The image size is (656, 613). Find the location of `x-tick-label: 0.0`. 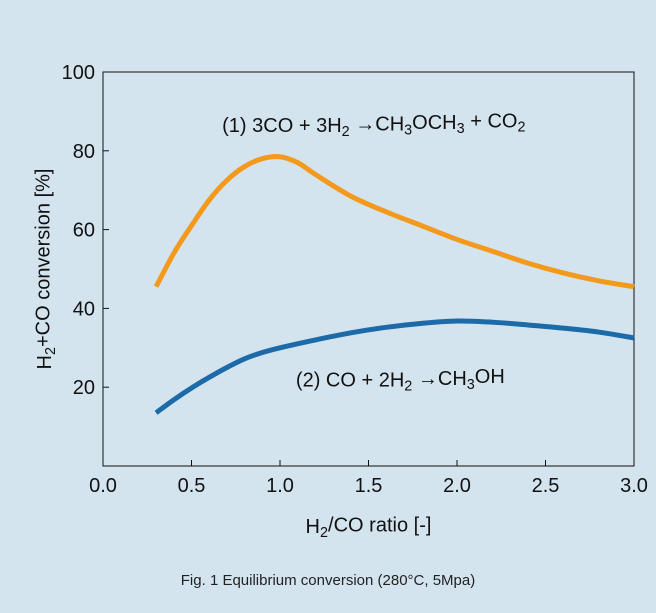

x-tick-label: 0.0 is located at coordinates (103, 486).